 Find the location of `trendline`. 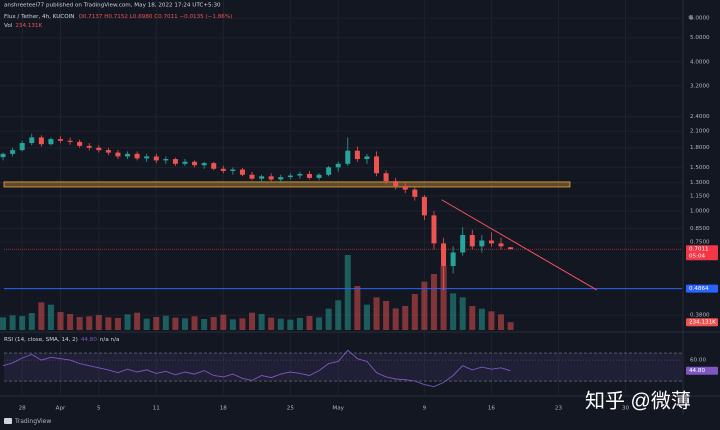

trendline is located at coordinates (519, 245).